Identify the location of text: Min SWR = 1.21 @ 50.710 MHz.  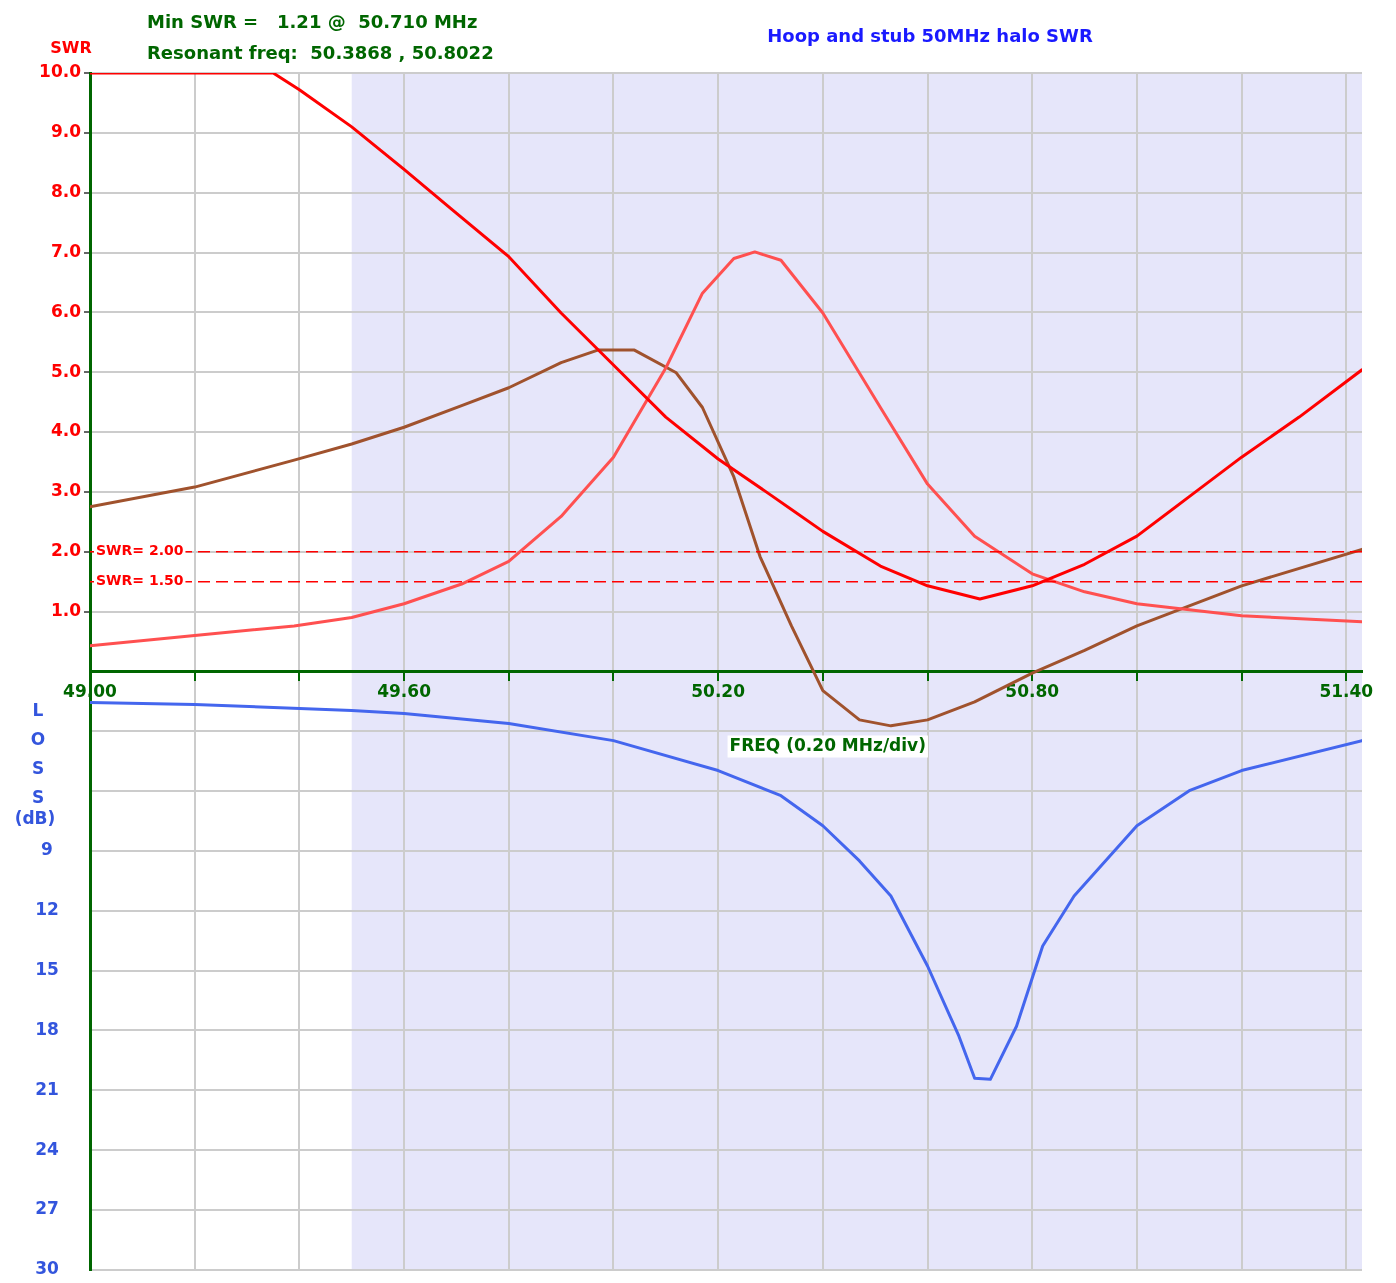
(312, 21).